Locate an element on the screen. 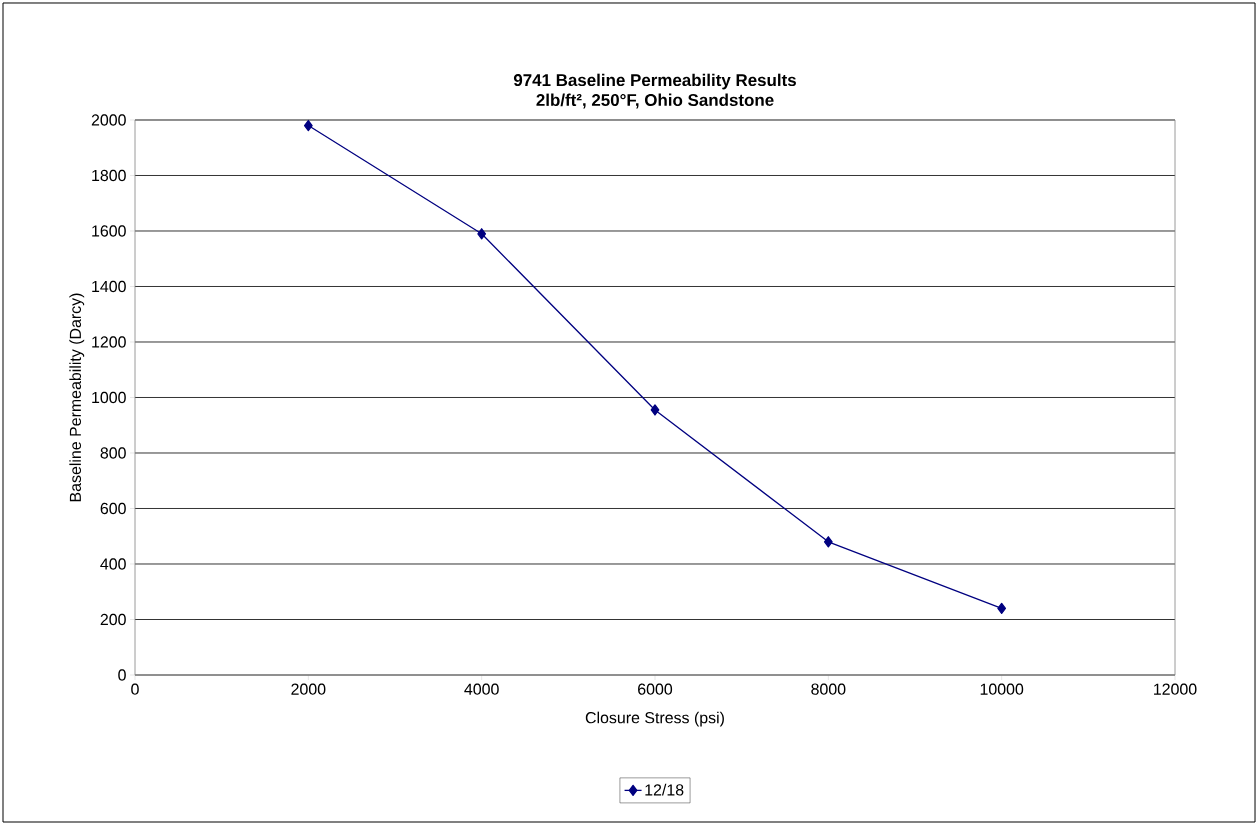 This screenshot has width=1258, height=825. chart-title: 9741 Baseline Permeability Results is located at coordinates (654, 81).